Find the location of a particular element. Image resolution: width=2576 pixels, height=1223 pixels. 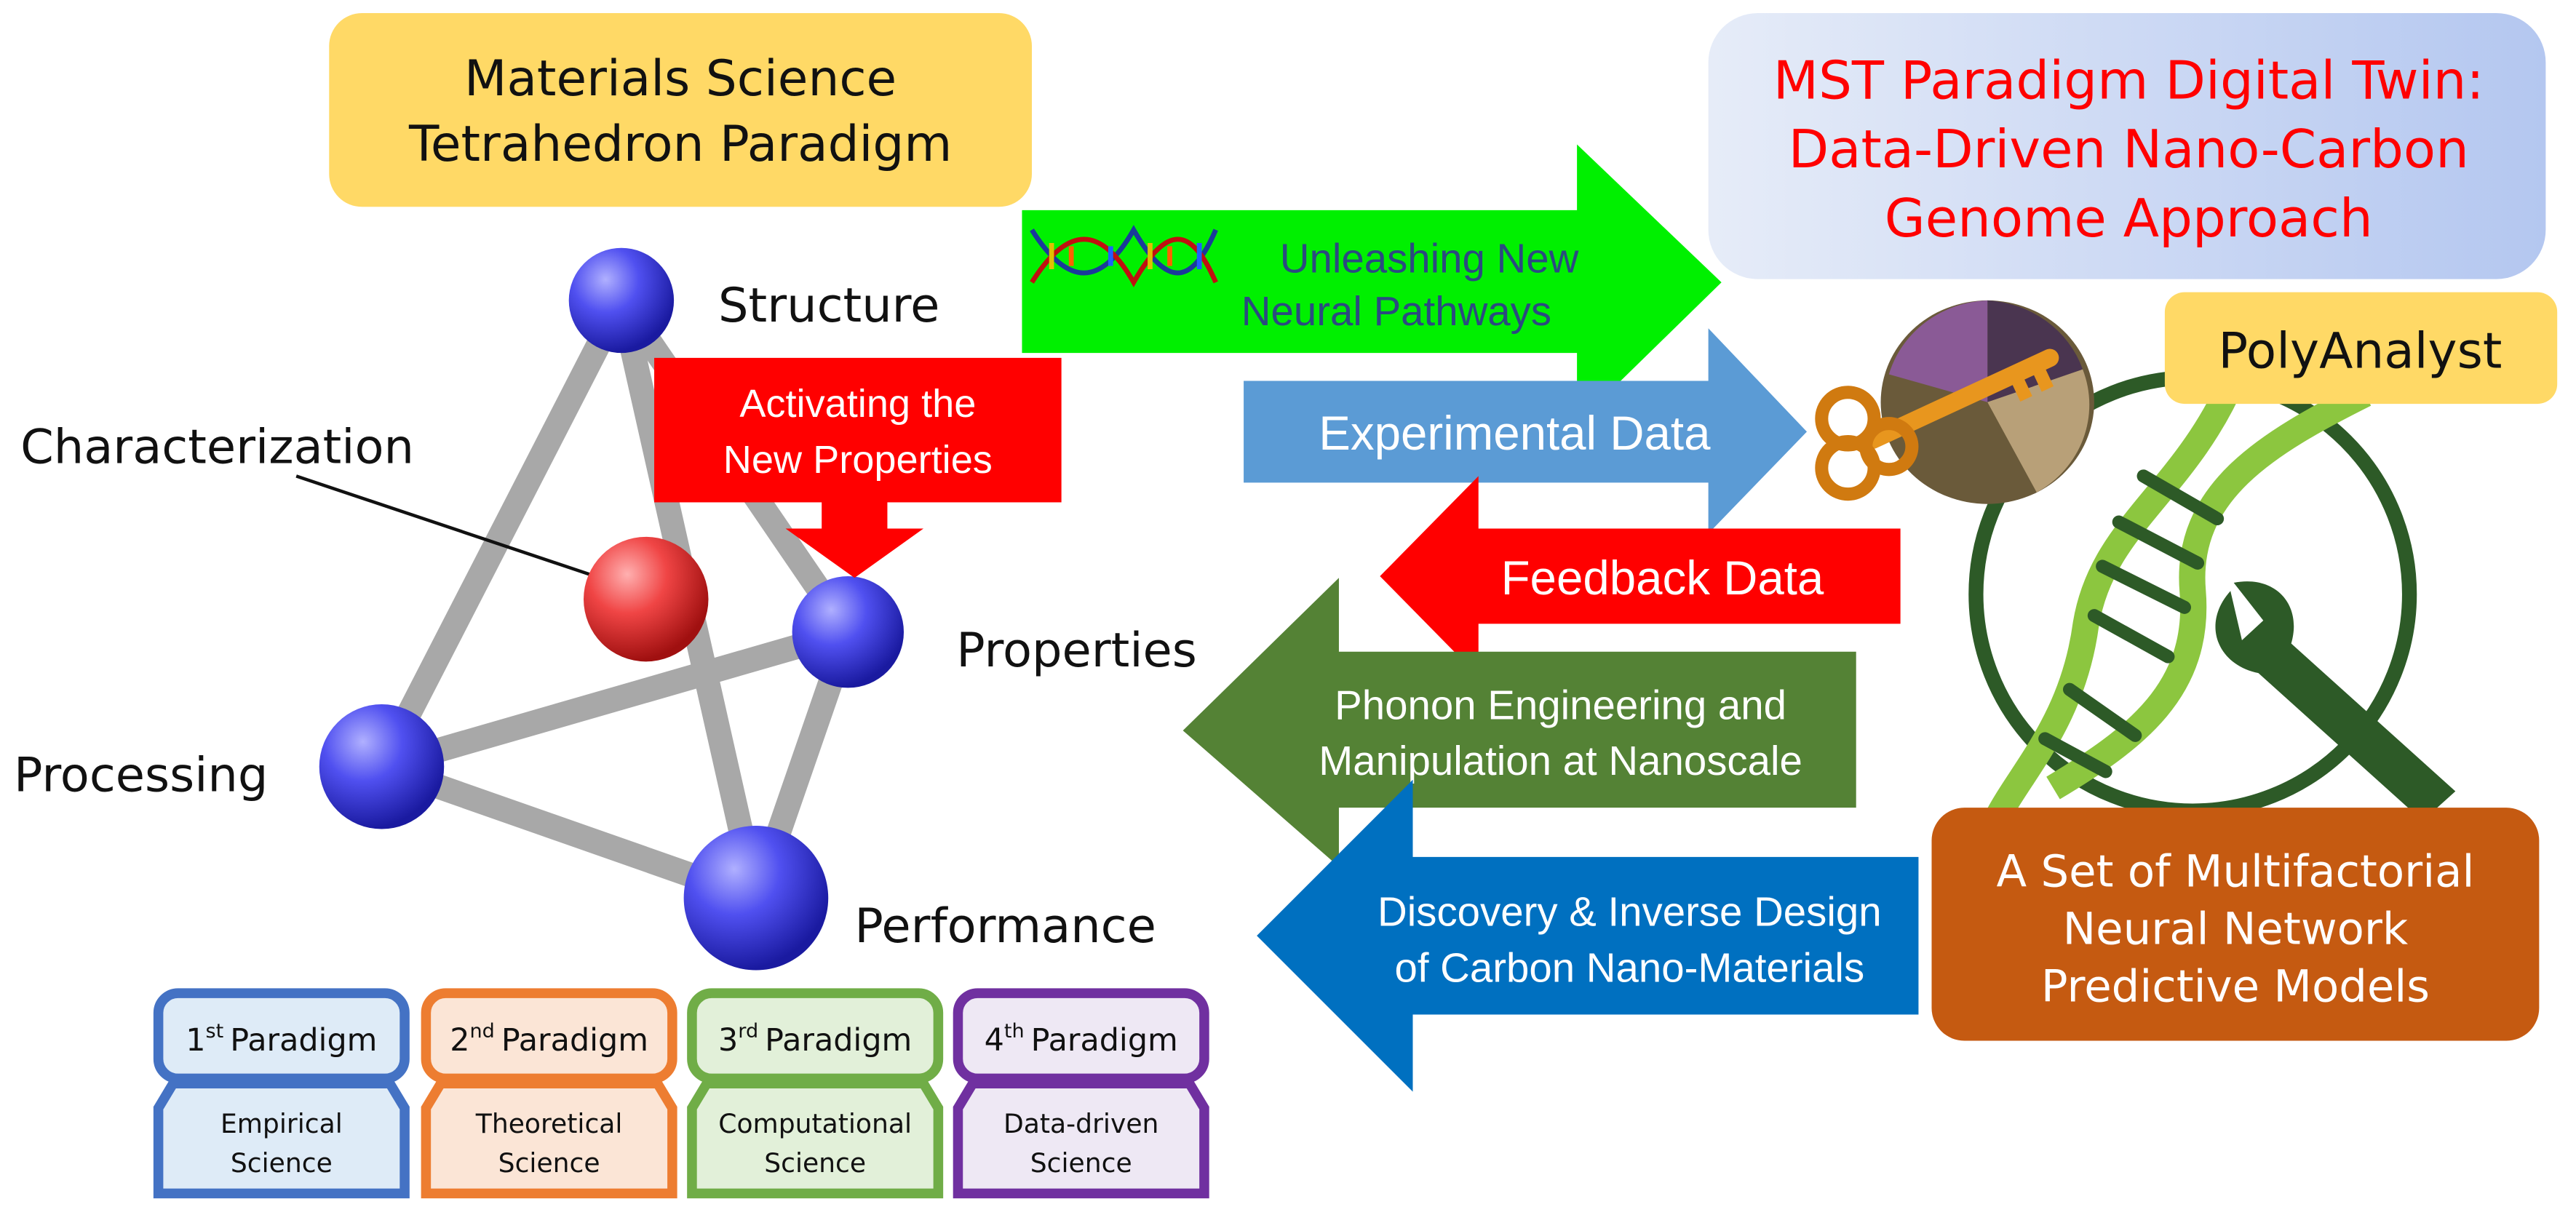

paradigm-science-line: Empirical is located at coordinates (281, 1123).